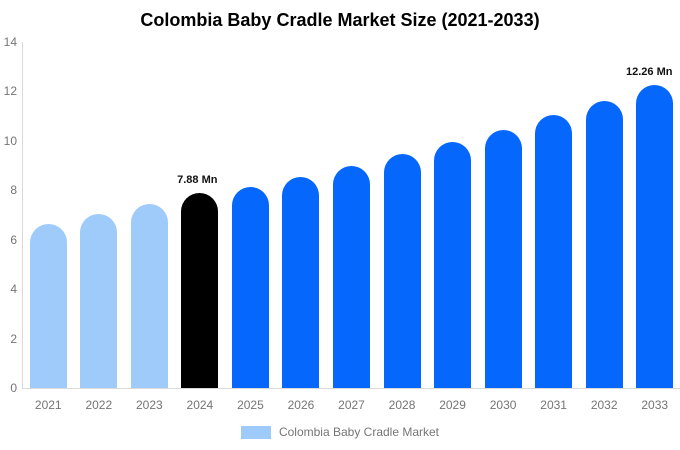 This screenshot has width=680, height=450. I want to click on x-tick-2031: 2031, so click(553, 405).